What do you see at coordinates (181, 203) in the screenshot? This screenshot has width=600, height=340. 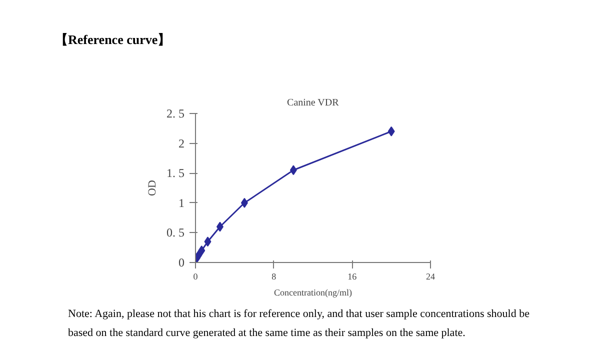 I see `y-tick-label: 1` at bounding box center [181, 203].